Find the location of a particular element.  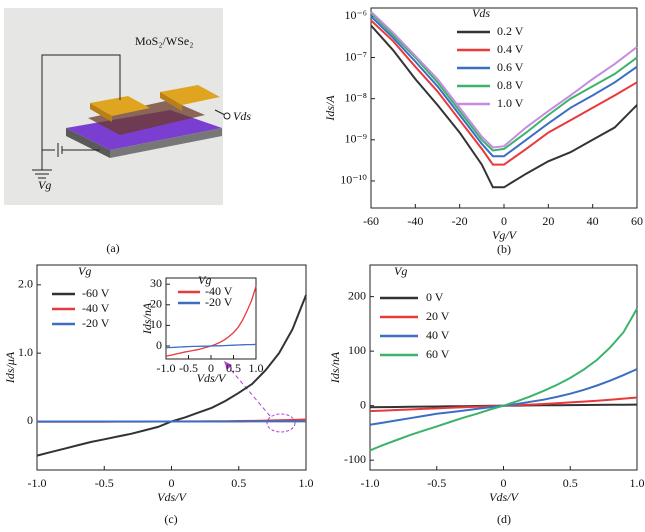

heterostructure is located at coordinates (146, 117).